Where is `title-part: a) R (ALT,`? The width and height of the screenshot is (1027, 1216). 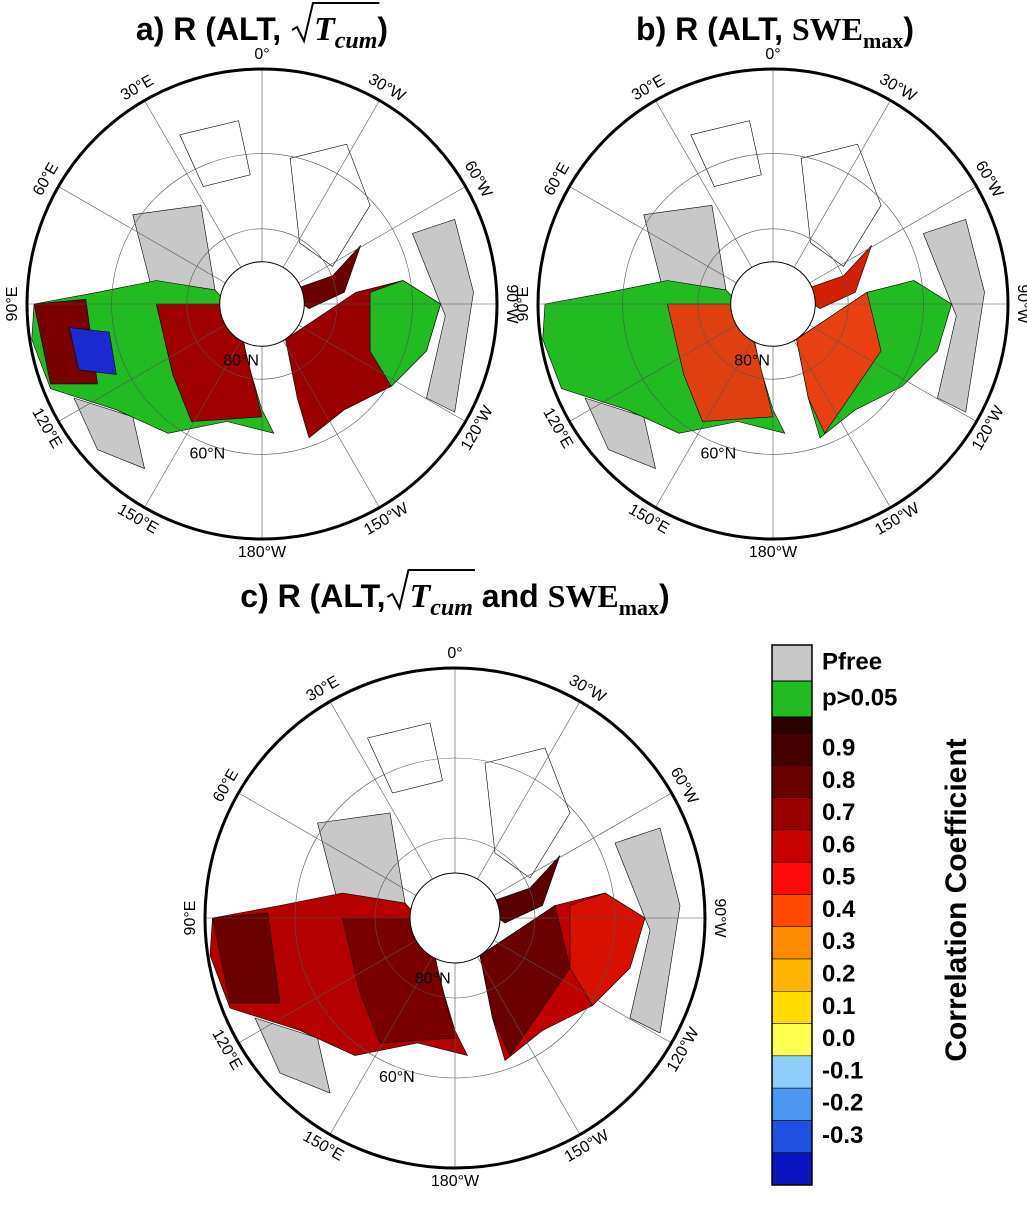 title-part: a) R (ALT, is located at coordinates (213, 29).